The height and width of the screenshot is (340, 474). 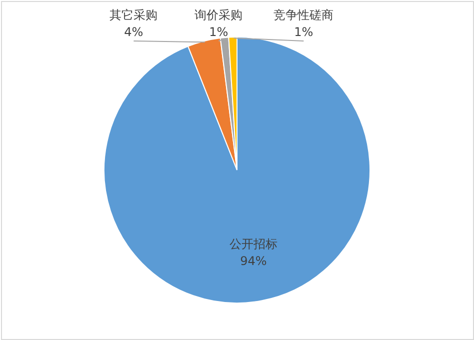 I want to click on slice-label: 询价采购, so click(x=218, y=15).